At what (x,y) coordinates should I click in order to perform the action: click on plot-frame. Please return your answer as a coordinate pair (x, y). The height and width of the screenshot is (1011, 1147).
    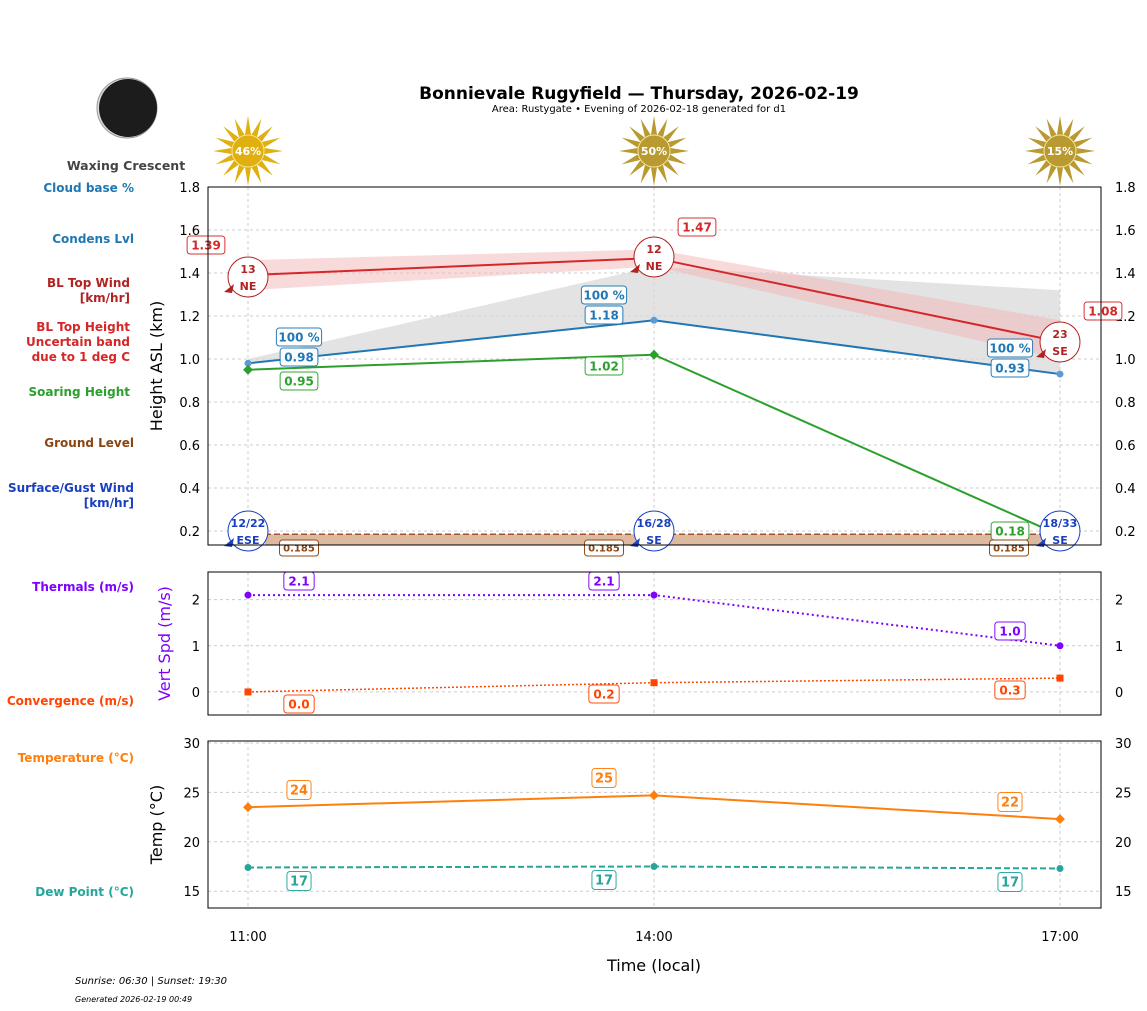
    Looking at the image, I should click on (654, 643).